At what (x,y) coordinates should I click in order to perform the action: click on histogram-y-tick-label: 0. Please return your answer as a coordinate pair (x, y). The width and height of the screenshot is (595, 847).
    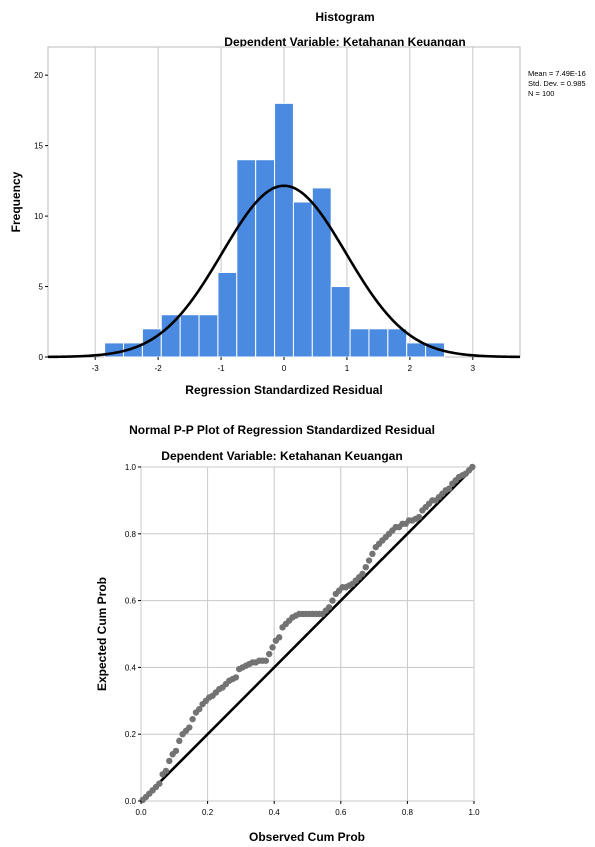
    Looking at the image, I should click on (41, 357).